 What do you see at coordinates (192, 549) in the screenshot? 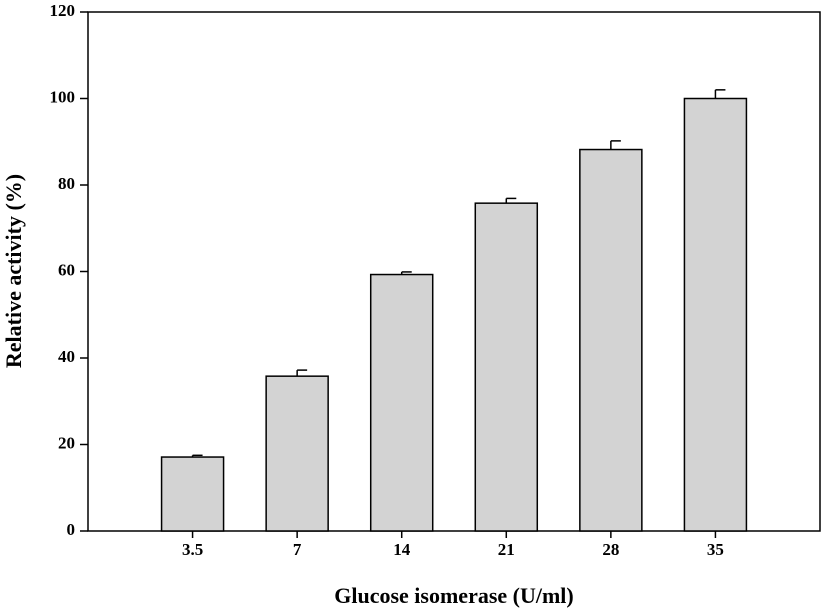
I see `x-tick-label: 3.5` at bounding box center [192, 549].